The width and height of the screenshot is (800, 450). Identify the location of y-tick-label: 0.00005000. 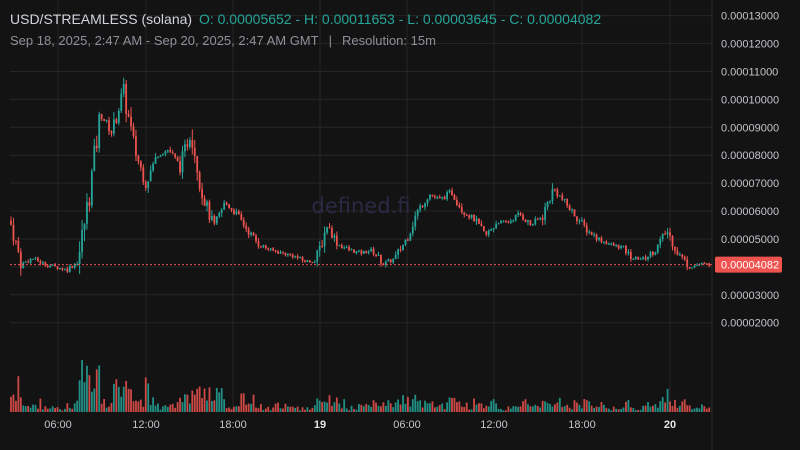
(750, 240).